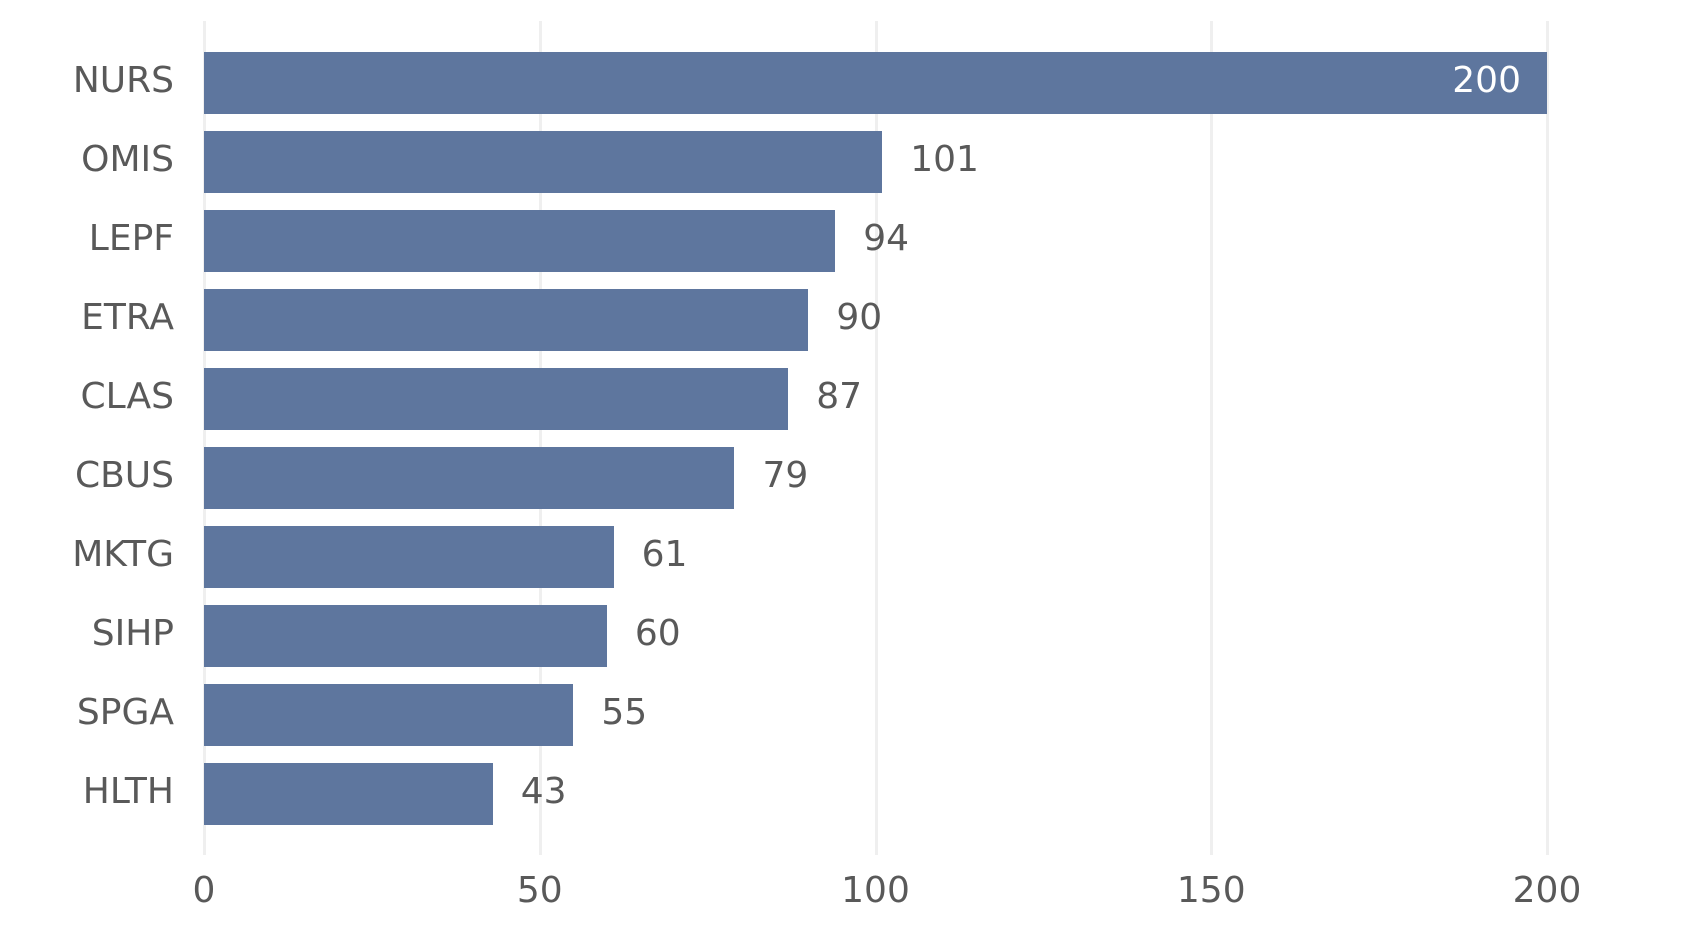 The height and width of the screenshot is (948, 1687). I want to click on category-label: ETRA, so click(127, 317).